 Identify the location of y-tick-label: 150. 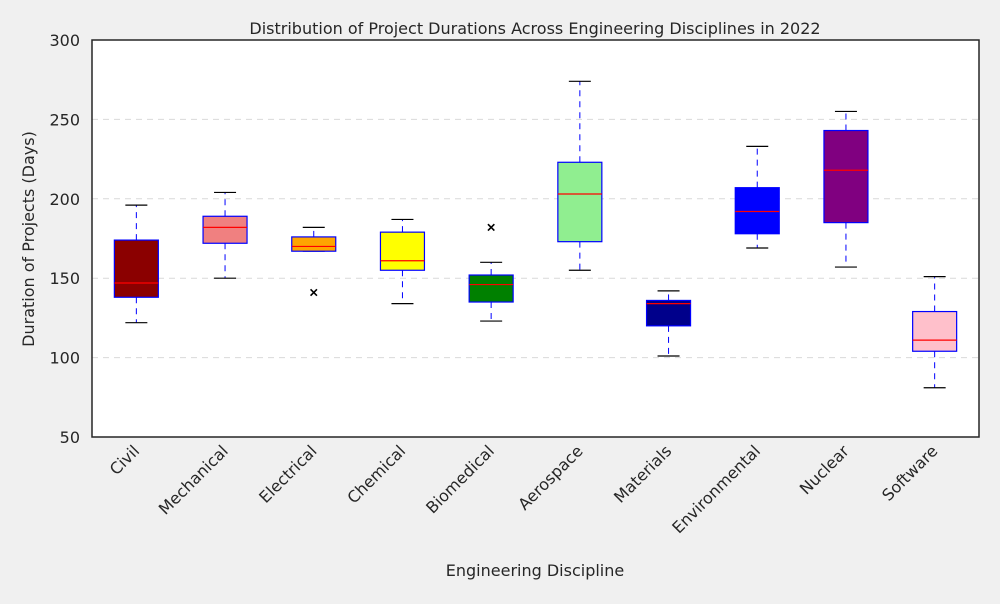
(64, 278).